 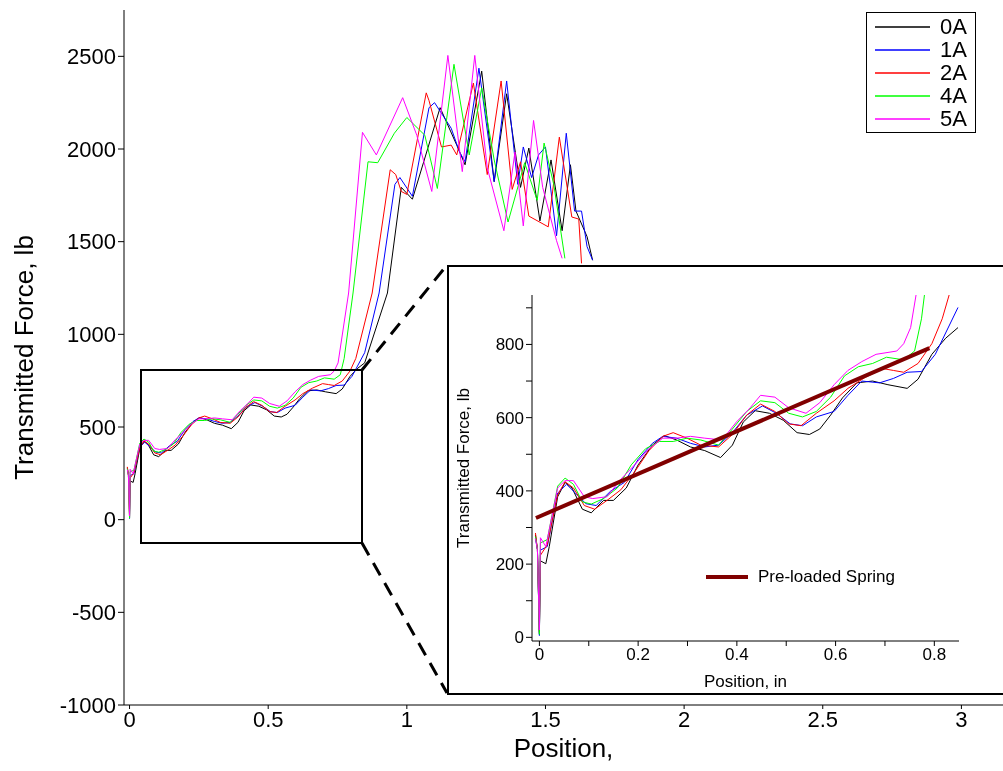 I want to click on legend-label: Pre-loaded Spring, so click(x=826, y=577).